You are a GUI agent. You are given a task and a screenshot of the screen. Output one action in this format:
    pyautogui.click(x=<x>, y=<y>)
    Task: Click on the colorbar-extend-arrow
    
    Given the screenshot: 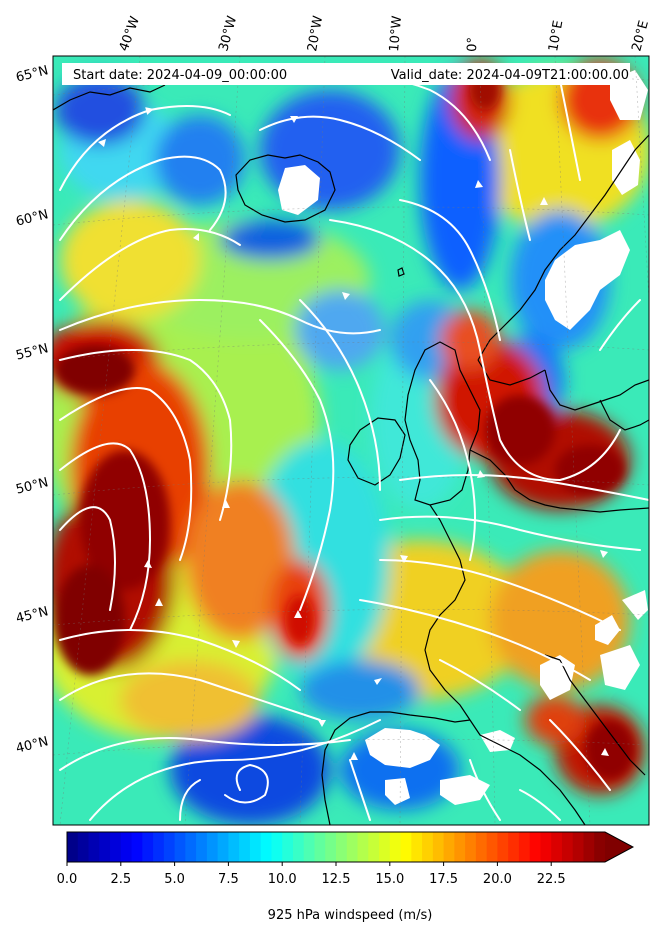 What is the action you would take?
    pyautogui.click(x=619, y=847)
    